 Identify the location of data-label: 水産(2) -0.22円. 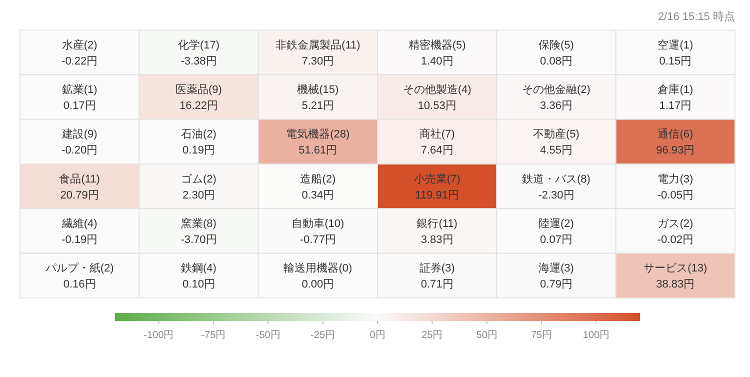
(80, 53).